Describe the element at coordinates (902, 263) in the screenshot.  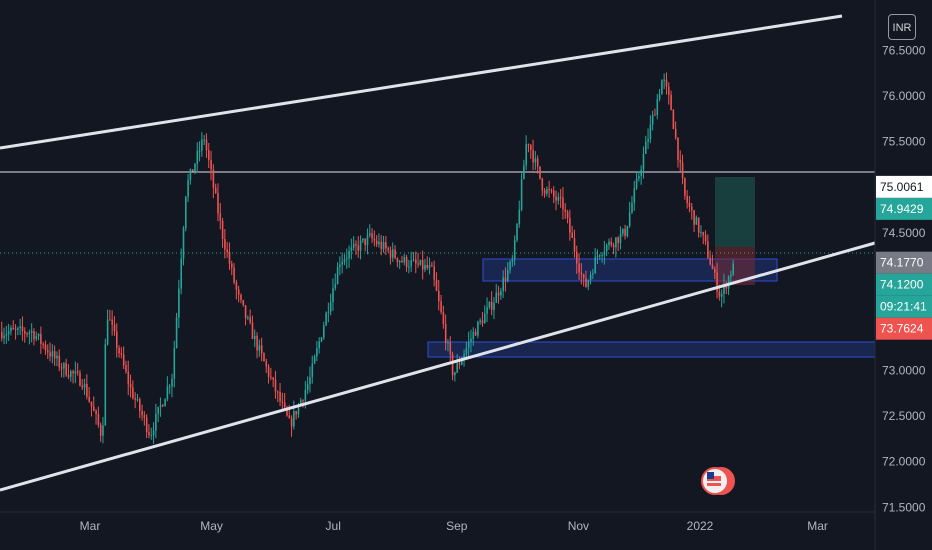
I see `price-badge-label: 74.1770` at that location.